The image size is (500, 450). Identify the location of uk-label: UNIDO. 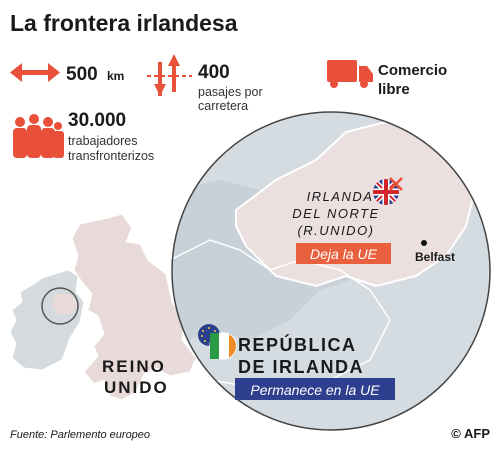
(136, 387).